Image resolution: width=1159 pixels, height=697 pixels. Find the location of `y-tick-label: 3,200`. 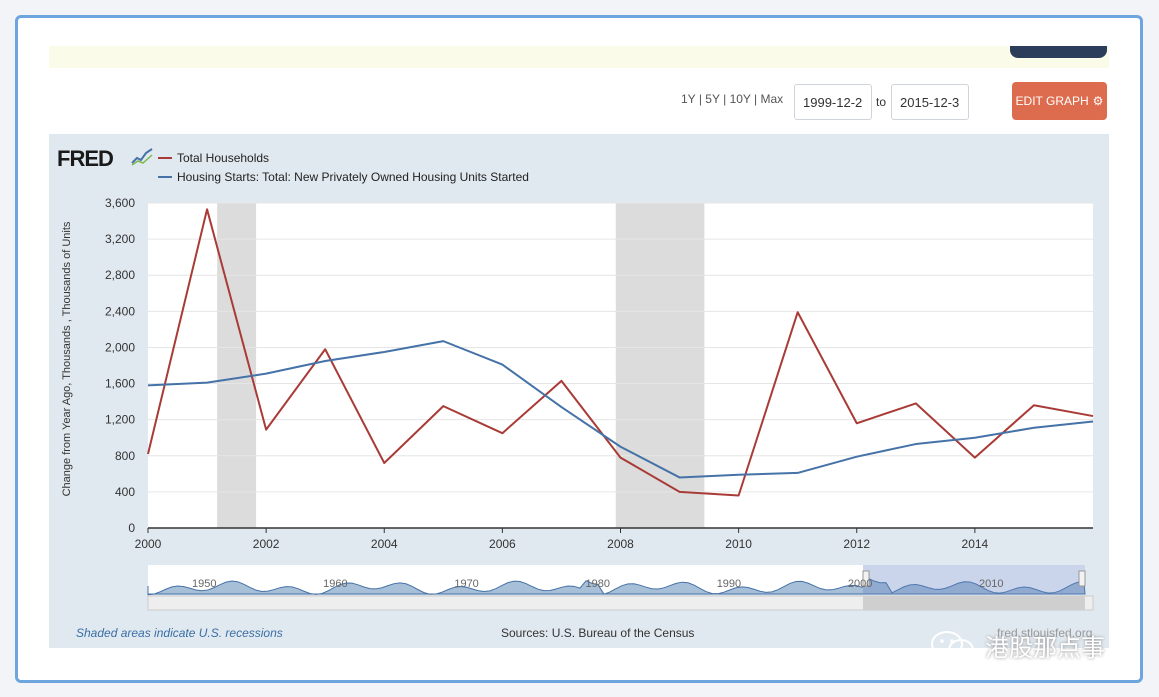

y-tick-label: 3,200 is located at coordinates (120, 239).